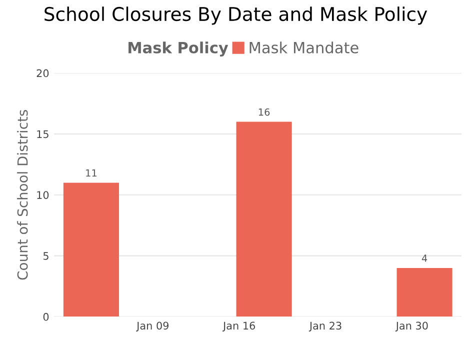 The image size is (471, 348). I want to click on y-tick-label: 20, so click(42, 73).